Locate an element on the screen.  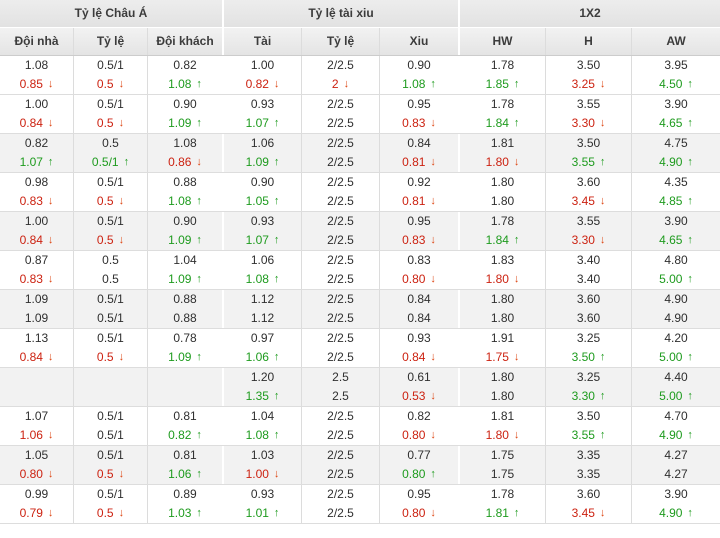
odds-cell: 3.40 3.40 is located at coordinates (589, 270).